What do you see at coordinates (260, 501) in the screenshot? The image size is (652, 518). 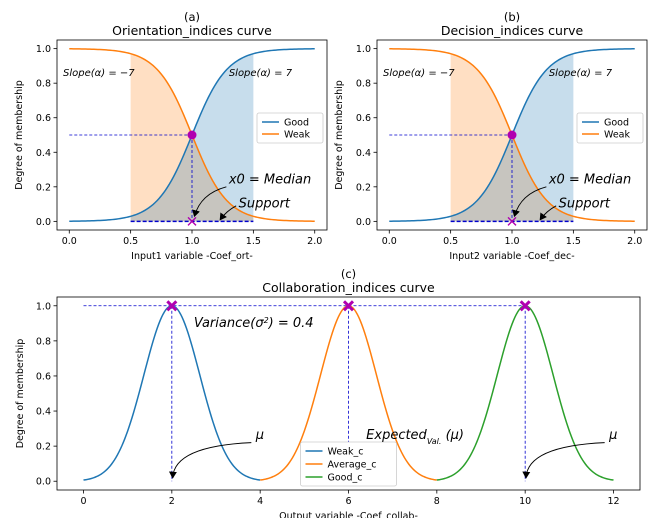 I see `x-tick-label: 4` at bounding box center [260, 501].